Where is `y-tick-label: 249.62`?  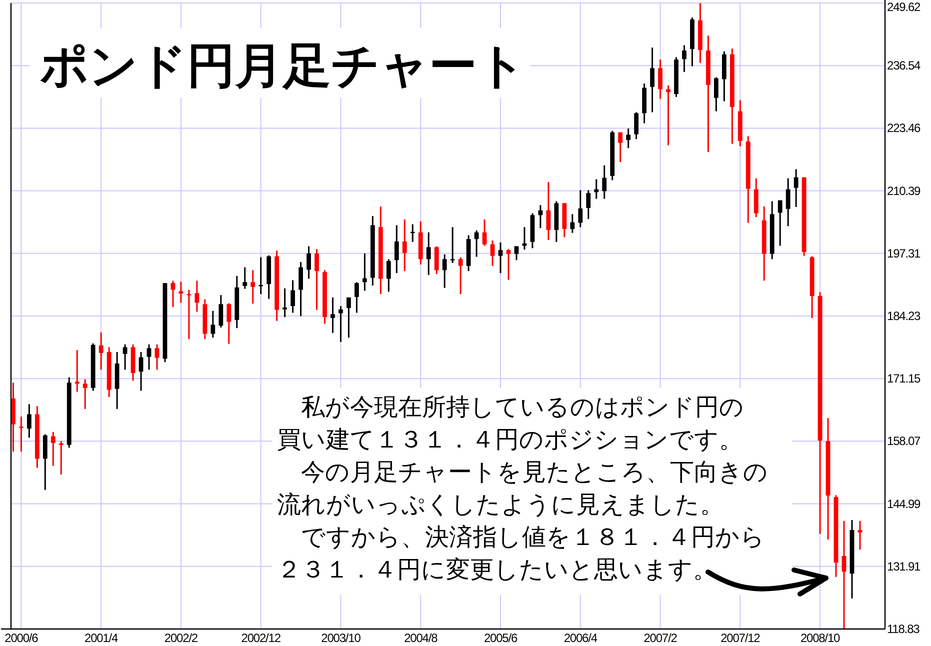
y-tick-label: 249.62 is located at coordinates (904, 7).